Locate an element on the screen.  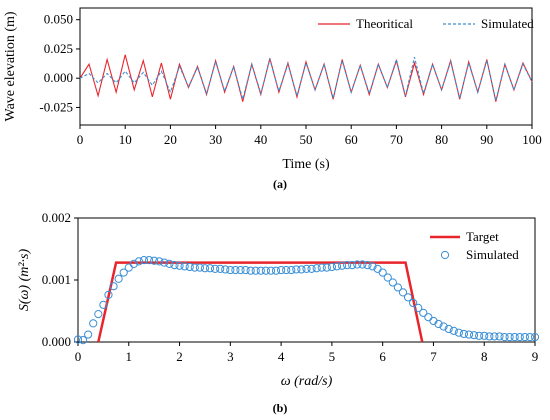
legend-label-target: Target is located at coordinates (482, 236).